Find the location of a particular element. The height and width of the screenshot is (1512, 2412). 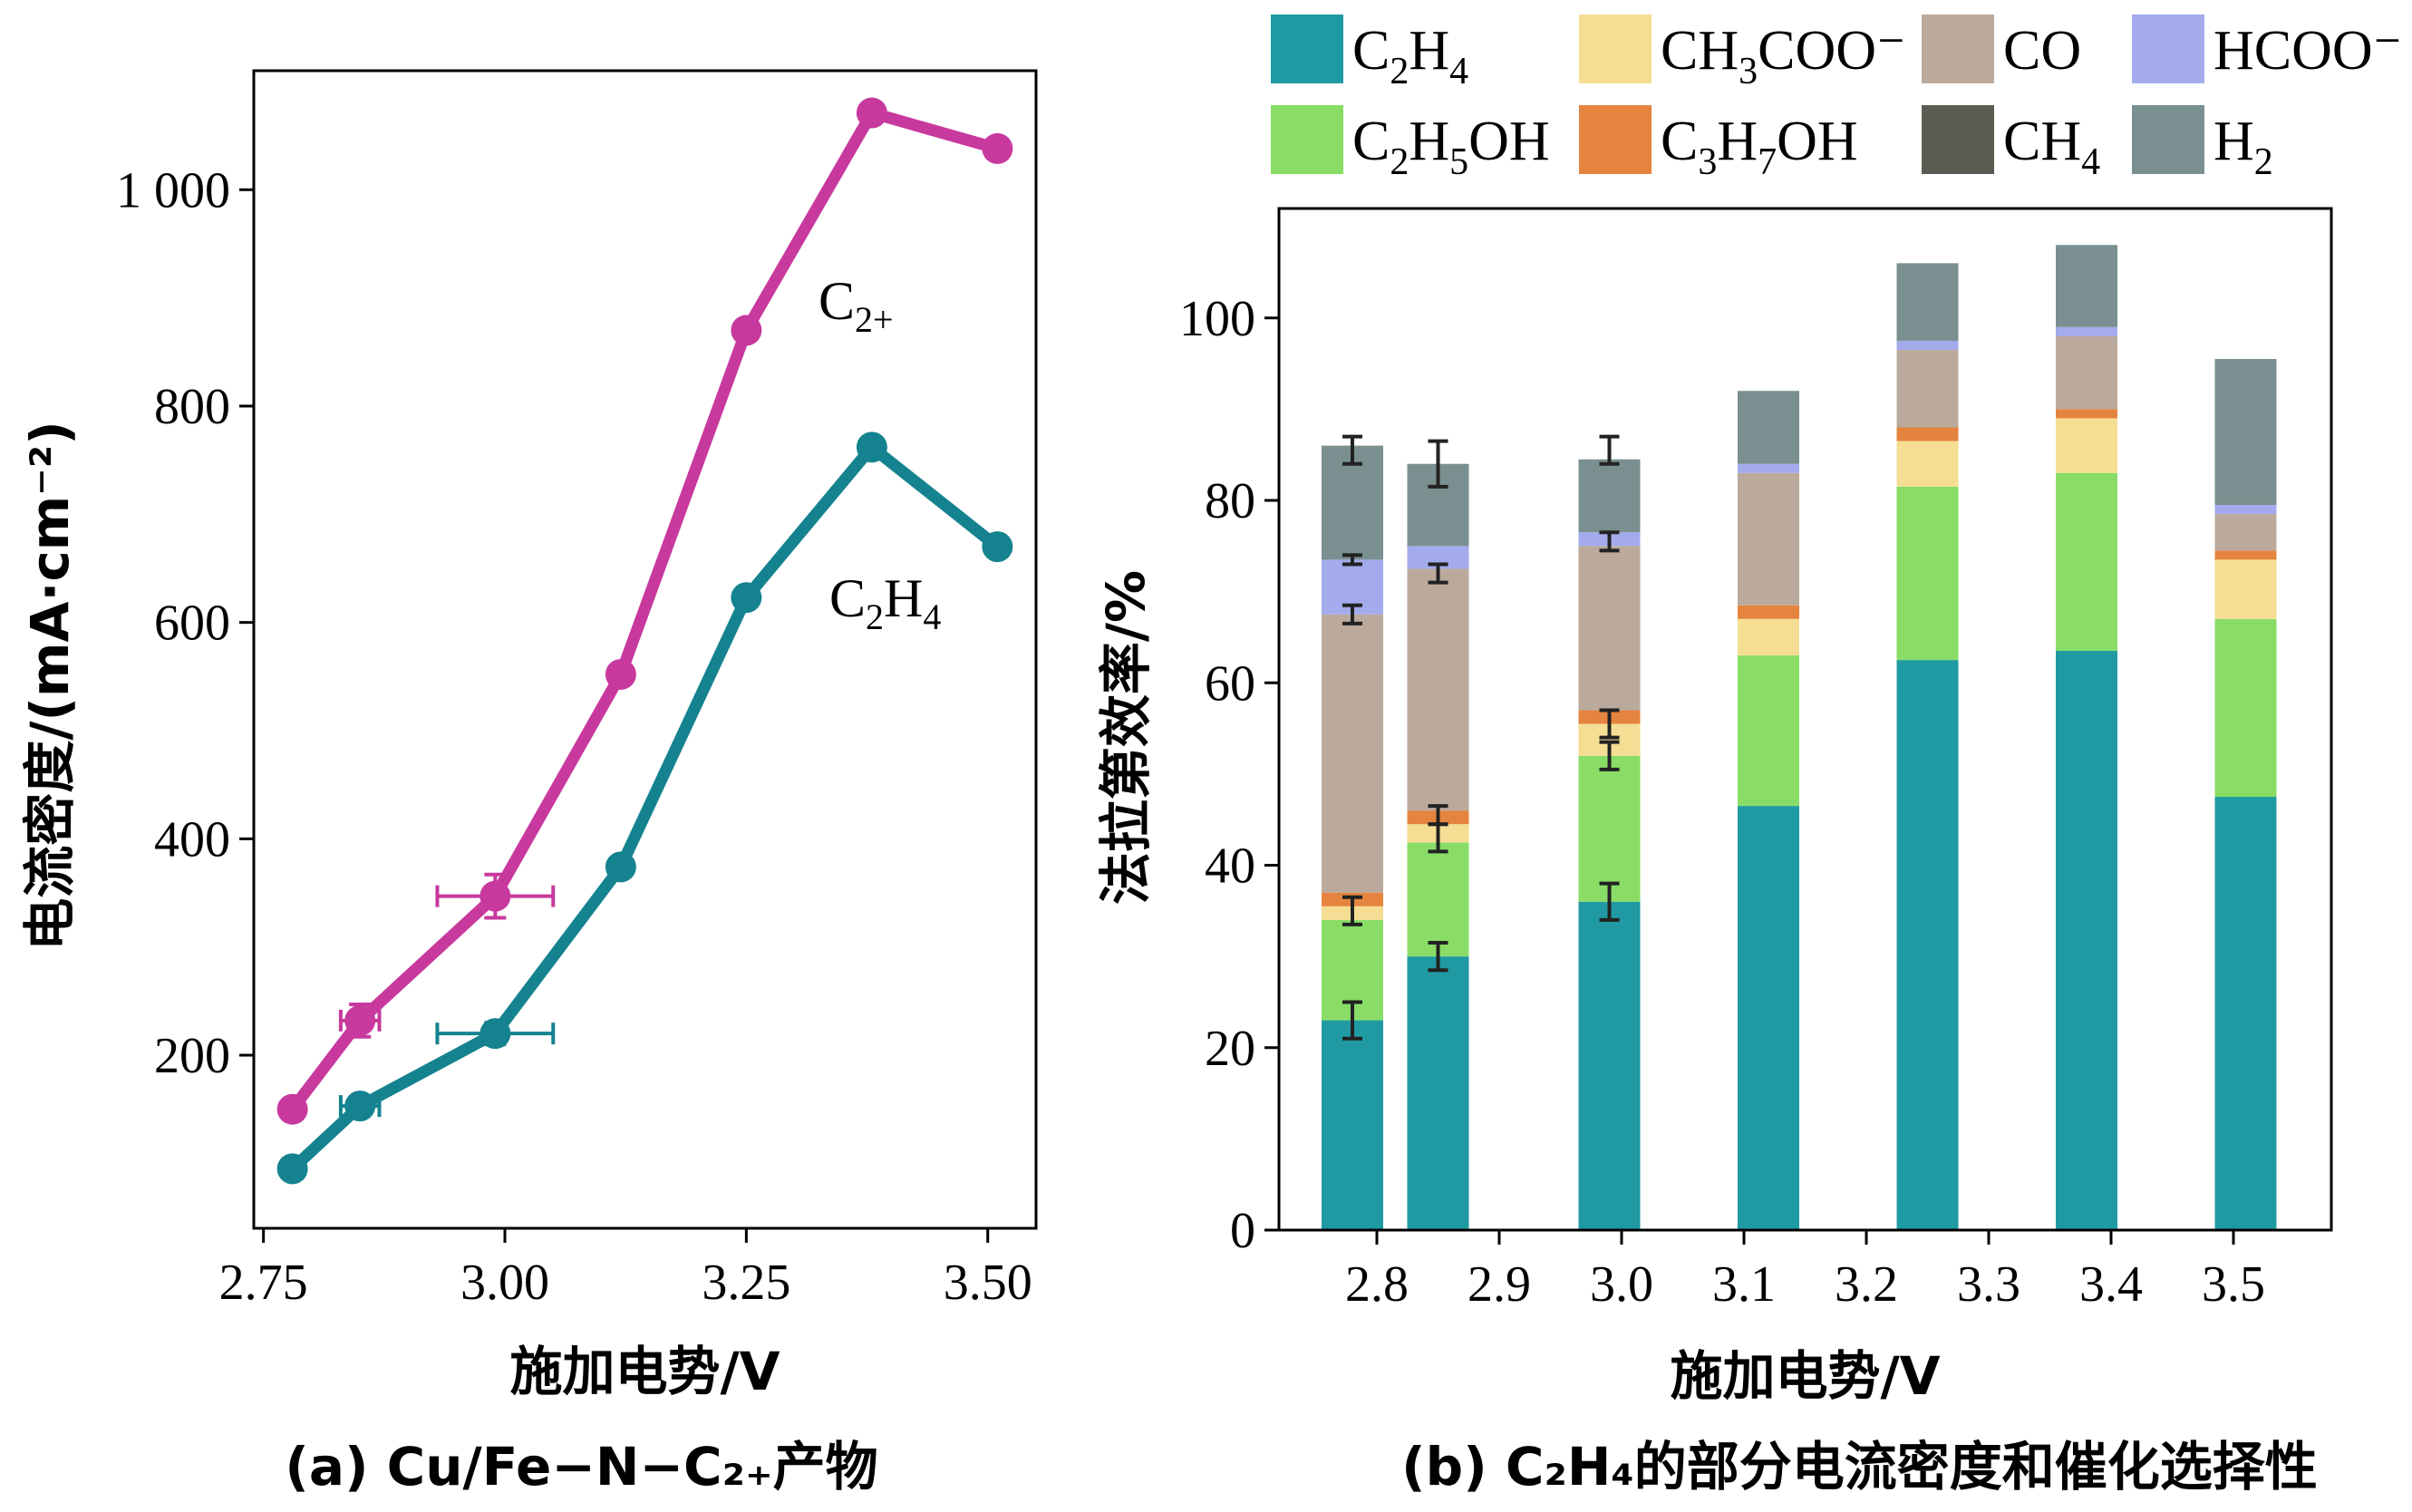

legend-item-c3h7oh: C3H7OH is located at coordinates (1719, 144).